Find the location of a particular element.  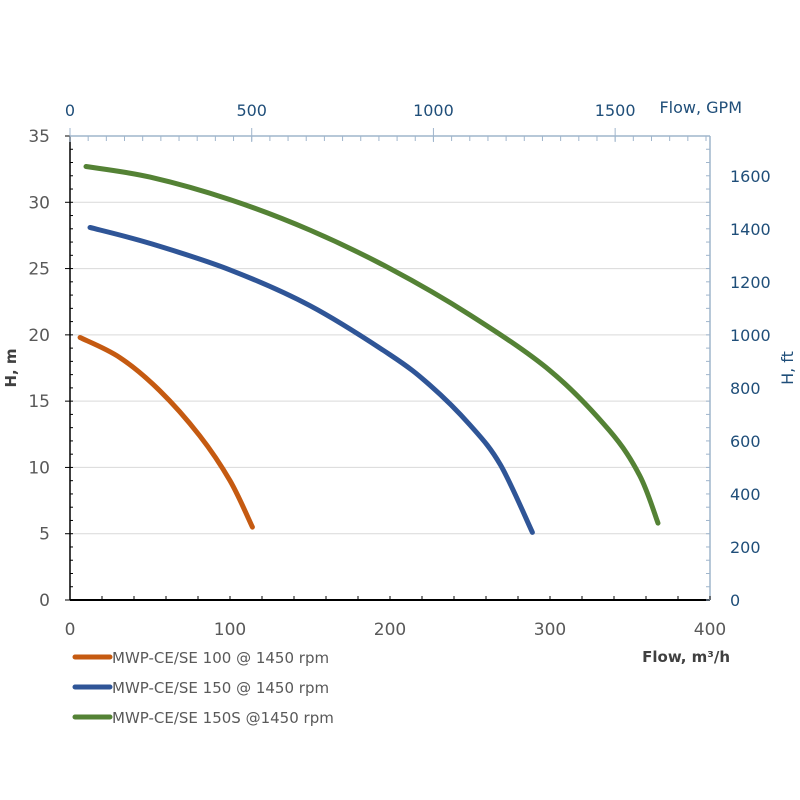

y-tick-label: 35 is located at coordinates (39, 137).